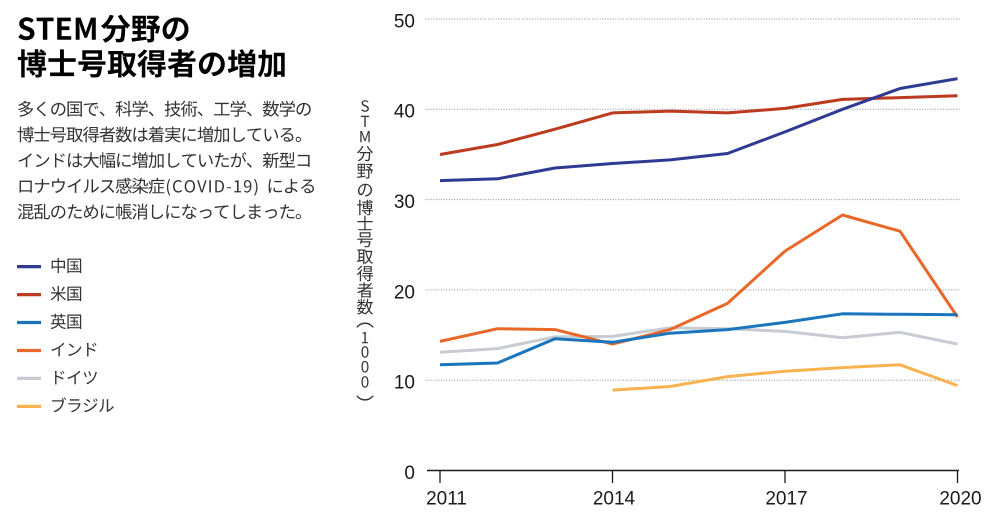 The width and height of the screenshot is (1000, 526). I want to click on svg-text: 10, so click(404, 383).